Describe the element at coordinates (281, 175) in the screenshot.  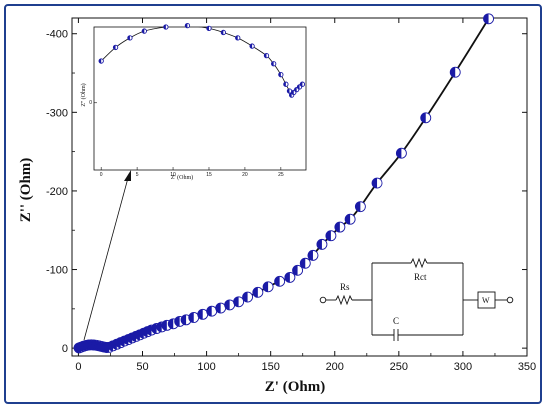
I see `inset-x-tick-label: 25` at that location.